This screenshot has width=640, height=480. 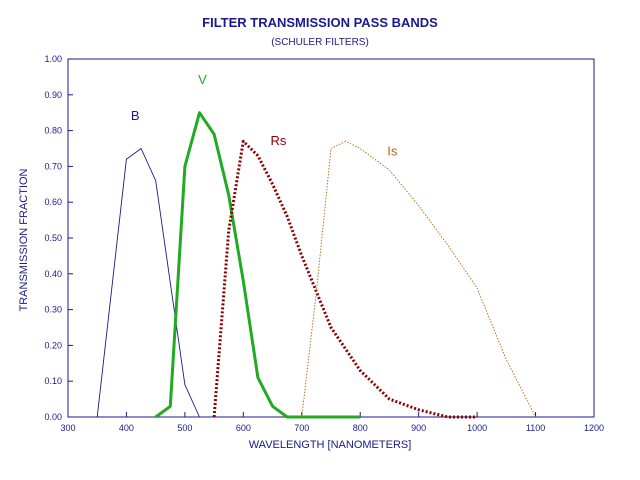 What do you see at coordinates (320, 42) in the screenshot?
I see `chart-subtitle: (SCHULER FILTERS)` at bounding box center [320, 42].